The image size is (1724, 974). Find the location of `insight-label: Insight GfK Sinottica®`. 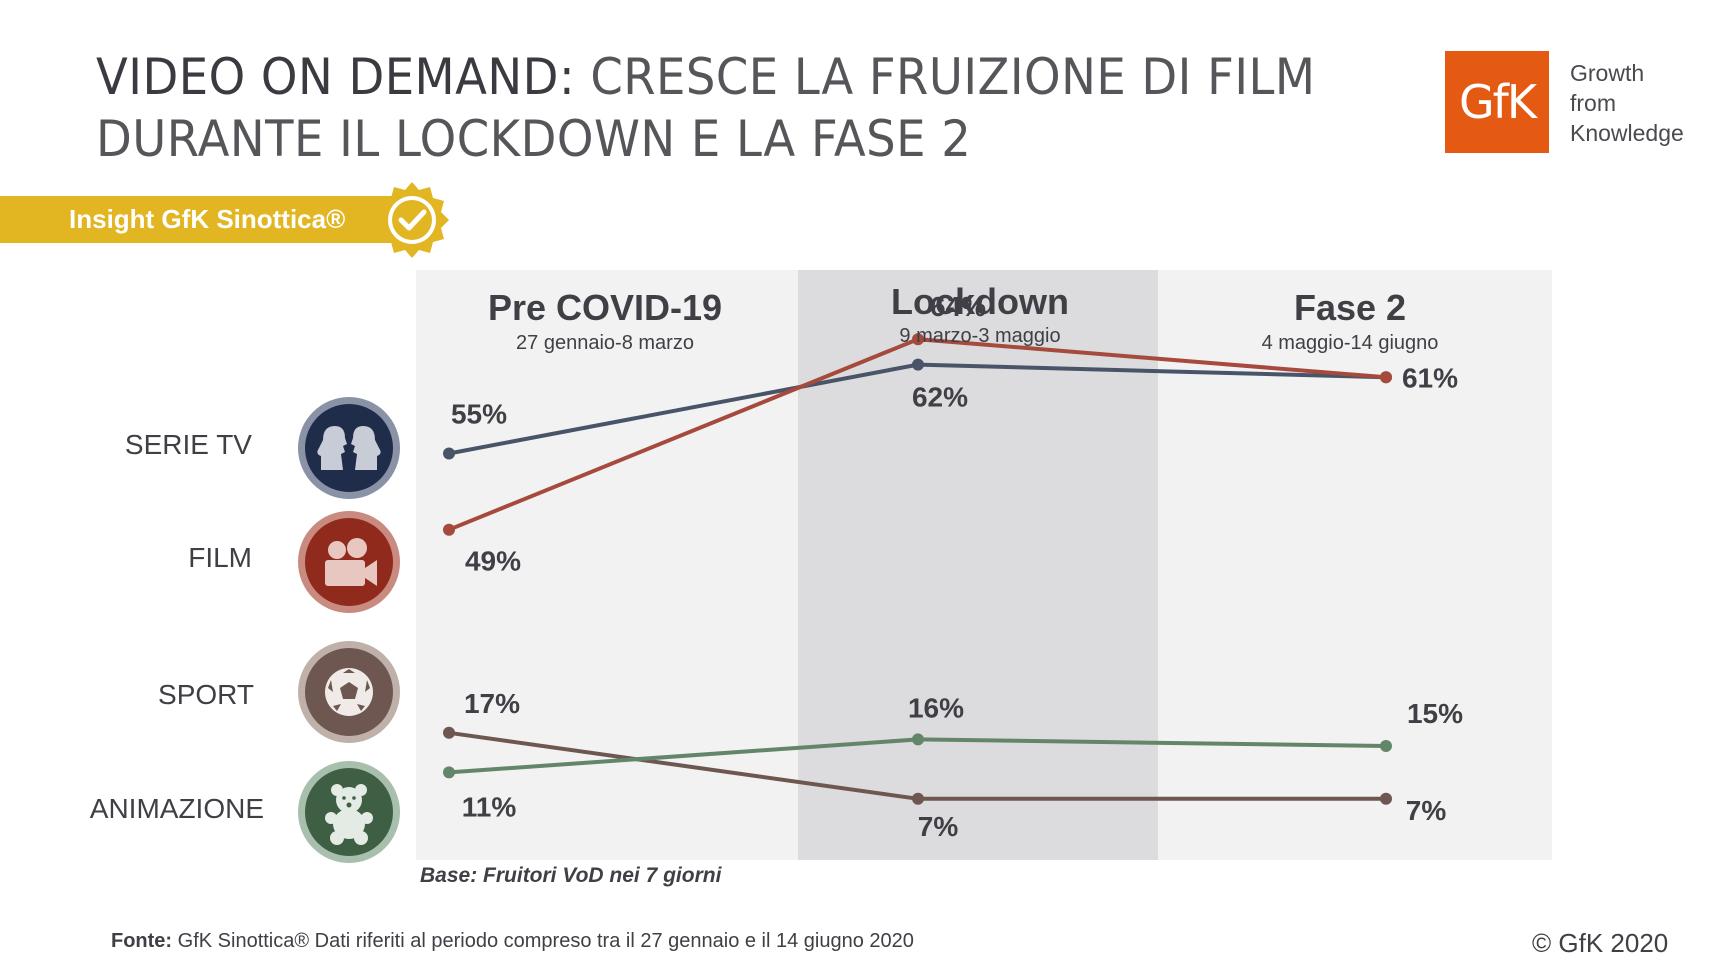

insight-label: Insight GfK Sinottica® is located at coordinates (207, 219).